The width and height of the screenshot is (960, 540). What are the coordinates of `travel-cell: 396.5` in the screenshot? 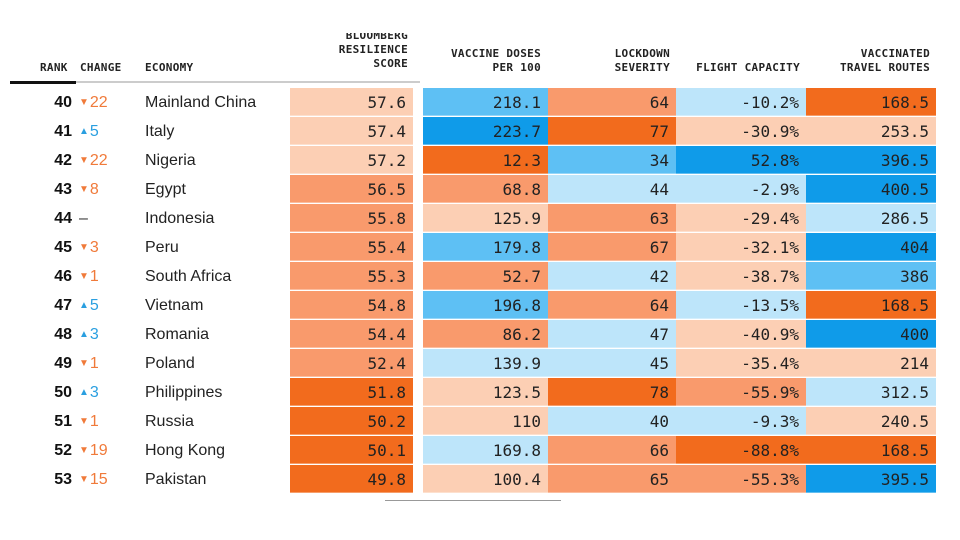 It's located at (871, 160).